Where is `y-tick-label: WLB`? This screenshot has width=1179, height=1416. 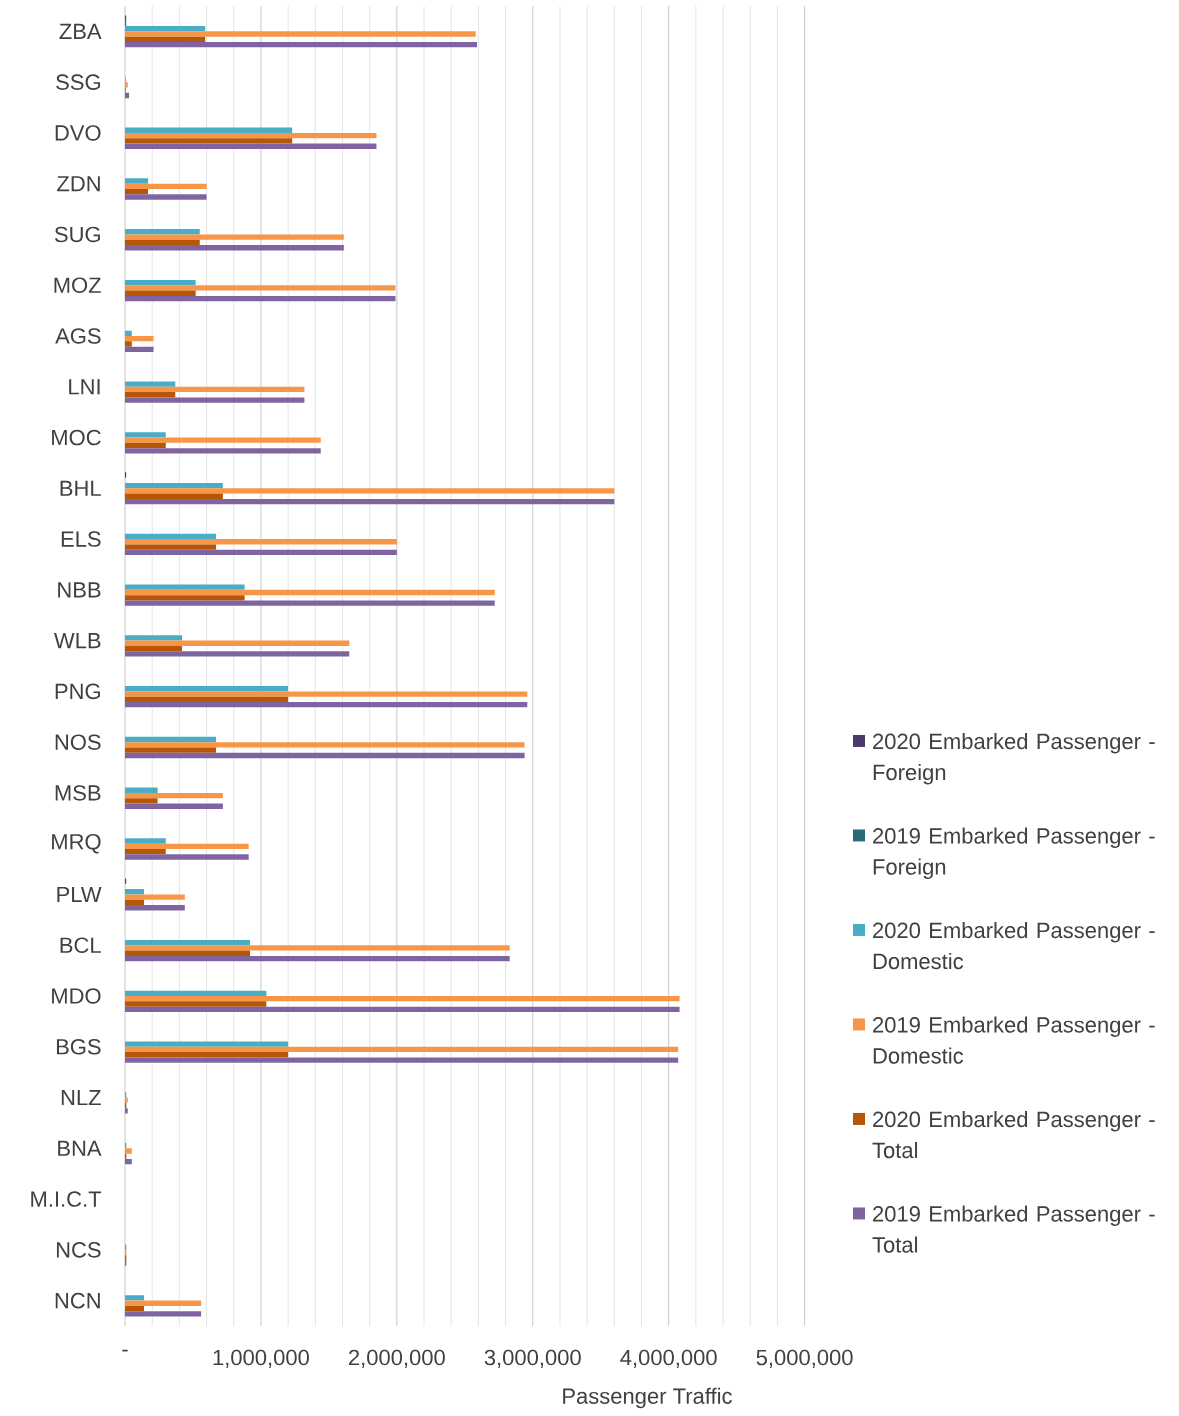
y-tick-label: WLB is located at coordinates (77, 641).